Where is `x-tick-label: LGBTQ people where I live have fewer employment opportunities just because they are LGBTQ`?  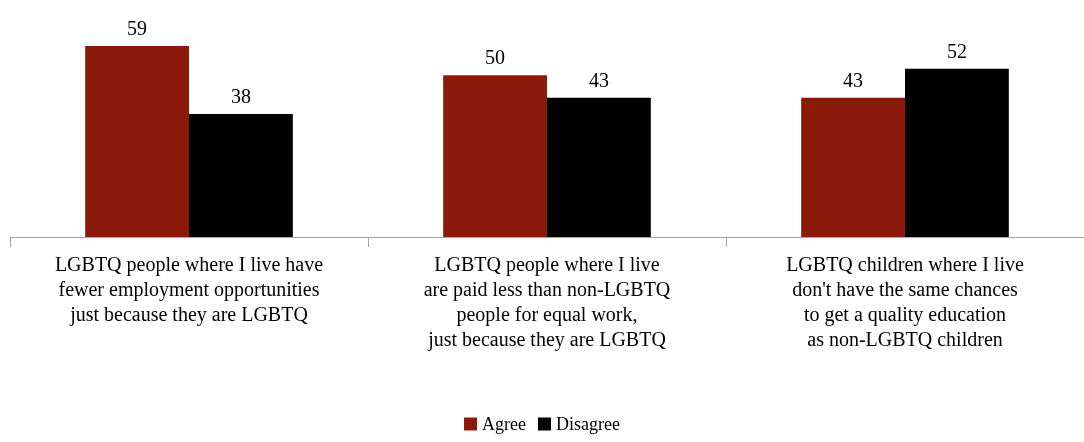
x-tick-label: LGBTQ people where I live have fewer employment opportunities just because they are LGBTQ is located at coordinates (189, 289).